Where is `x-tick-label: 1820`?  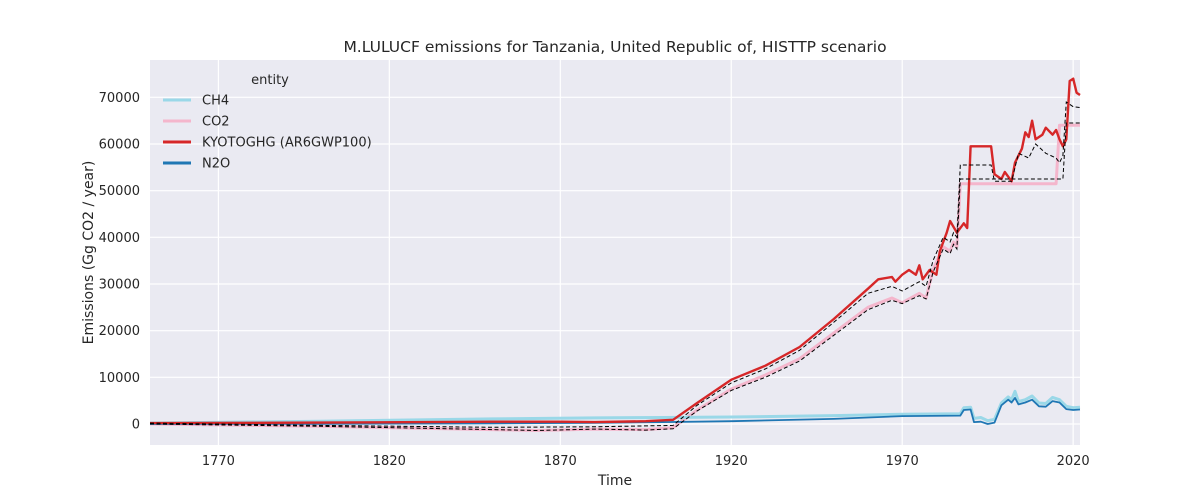 x-tick-label: 1820 is located at coordinates (389, 461).